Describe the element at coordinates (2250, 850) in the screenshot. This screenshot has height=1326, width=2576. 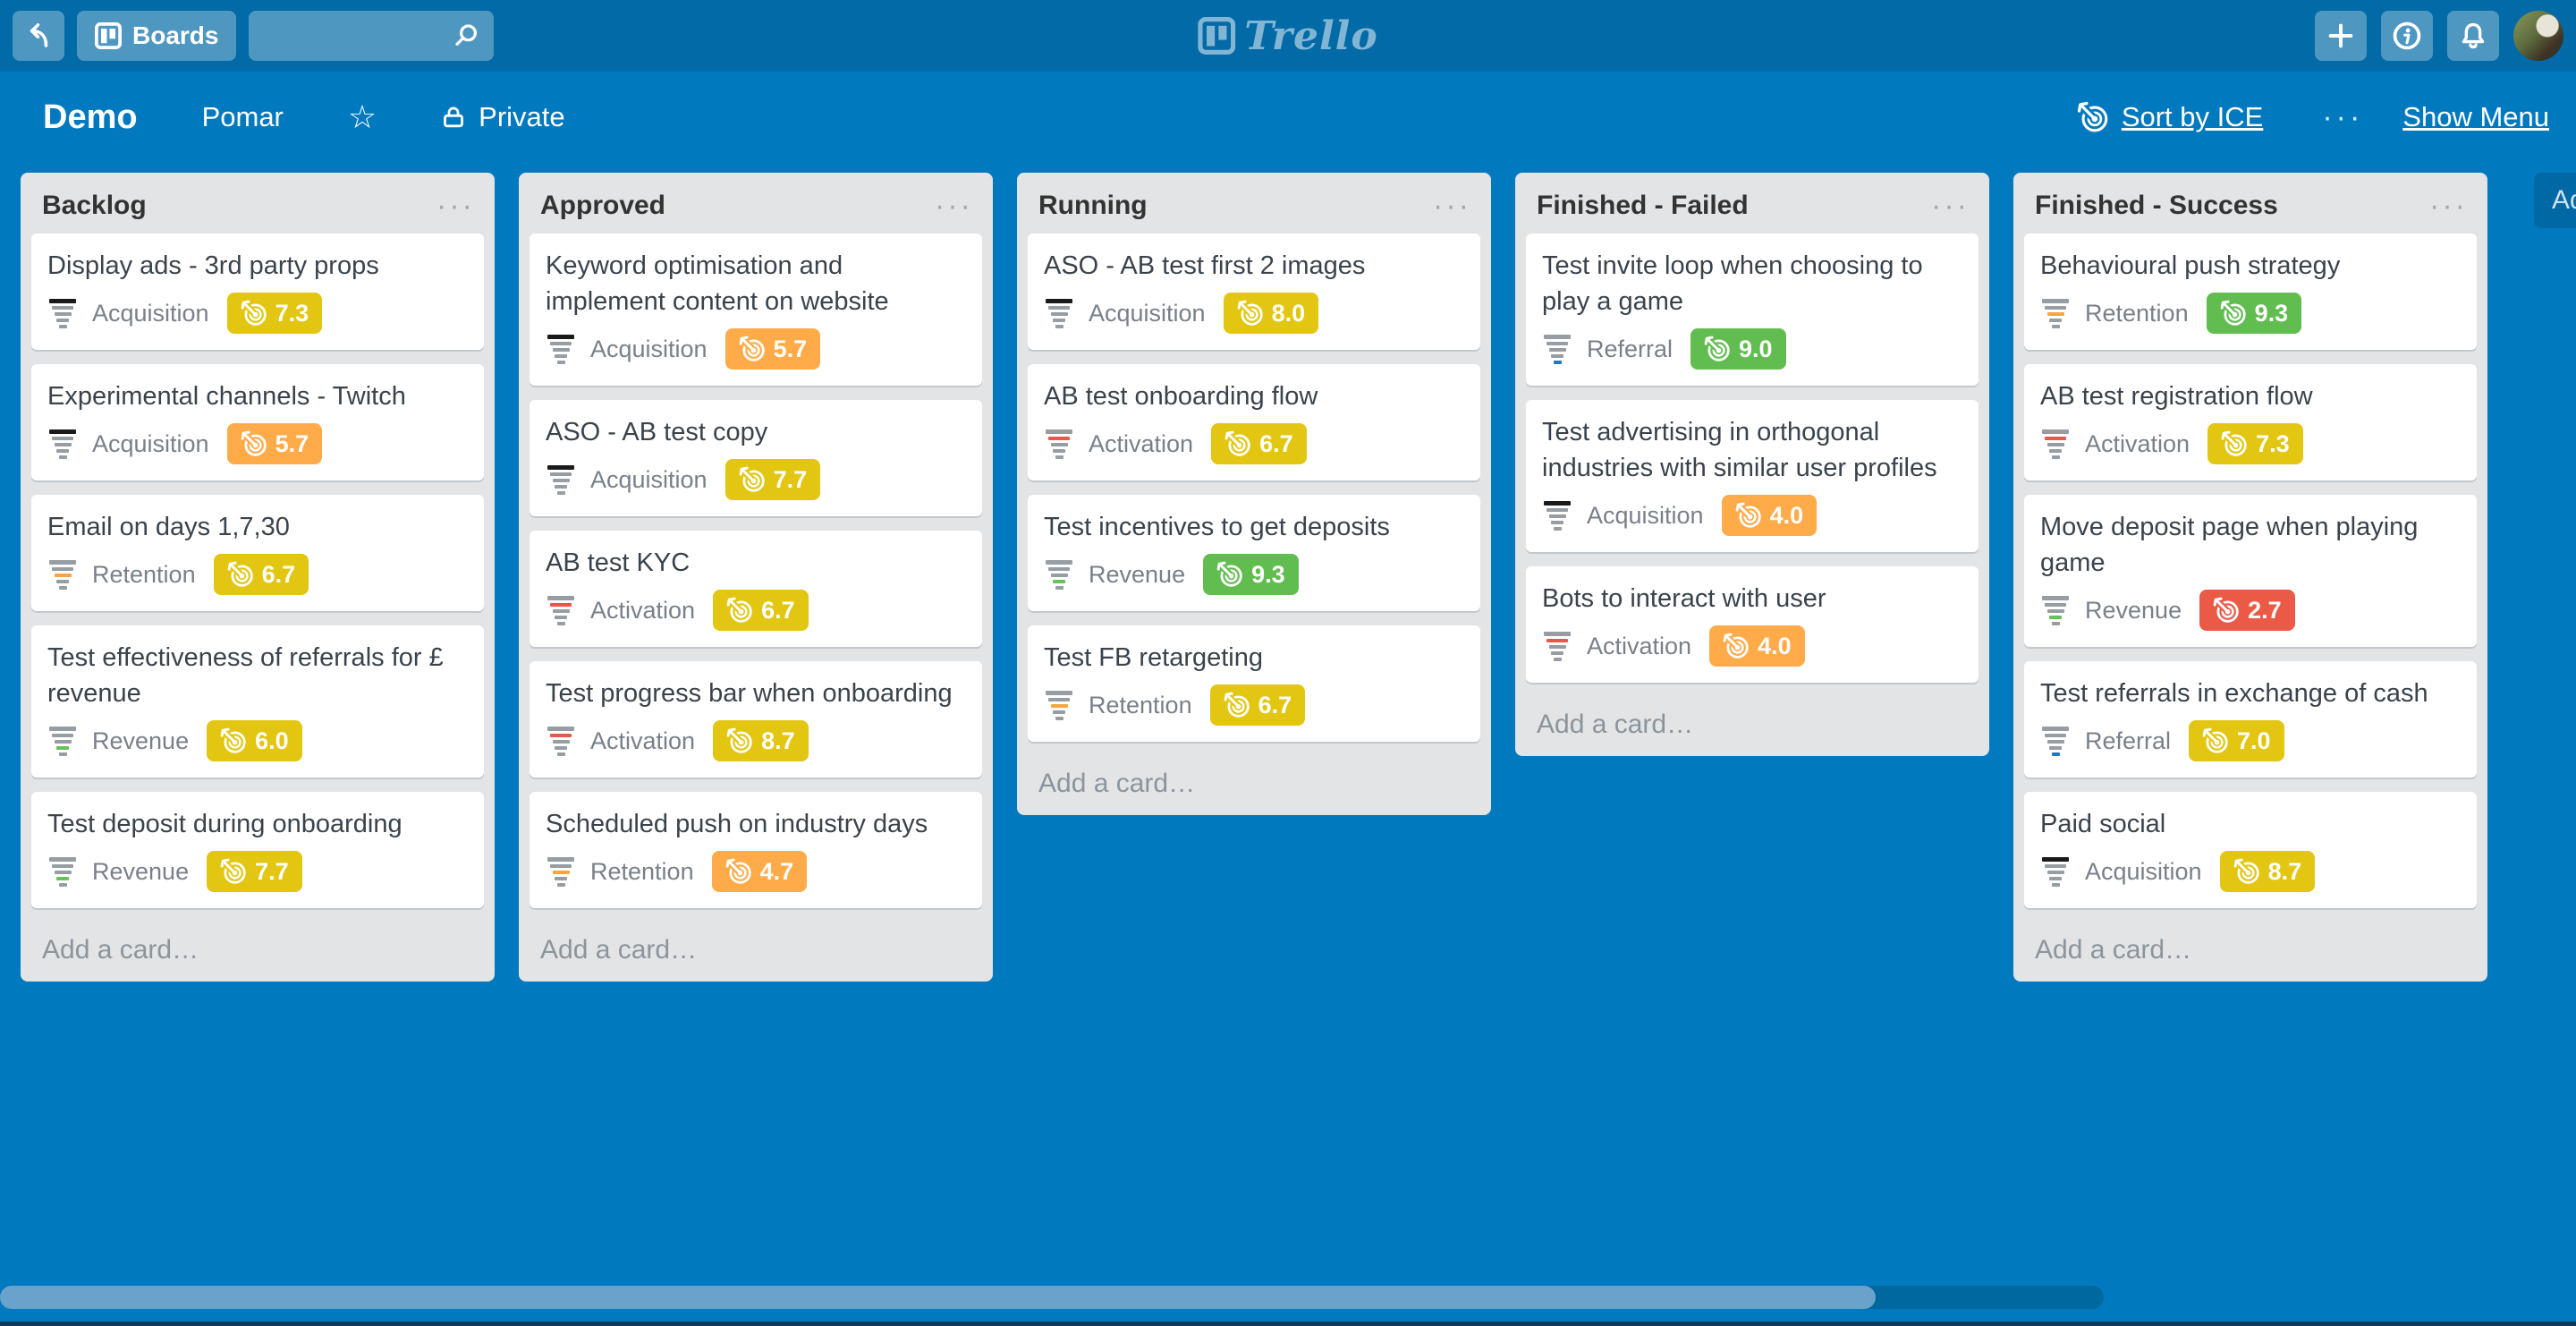
I see `card: Paid social Acquisition 8.7` at that location.